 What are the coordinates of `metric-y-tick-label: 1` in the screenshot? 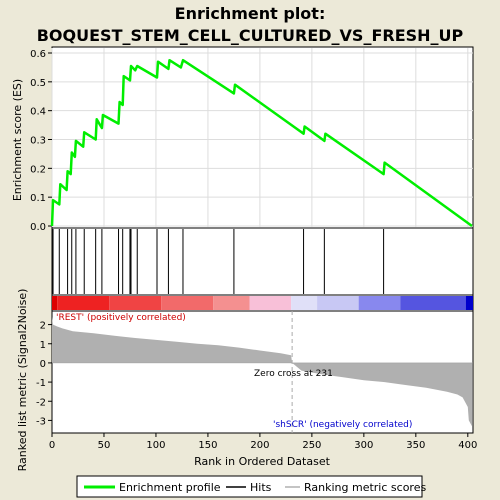 It's located at (43, 345).